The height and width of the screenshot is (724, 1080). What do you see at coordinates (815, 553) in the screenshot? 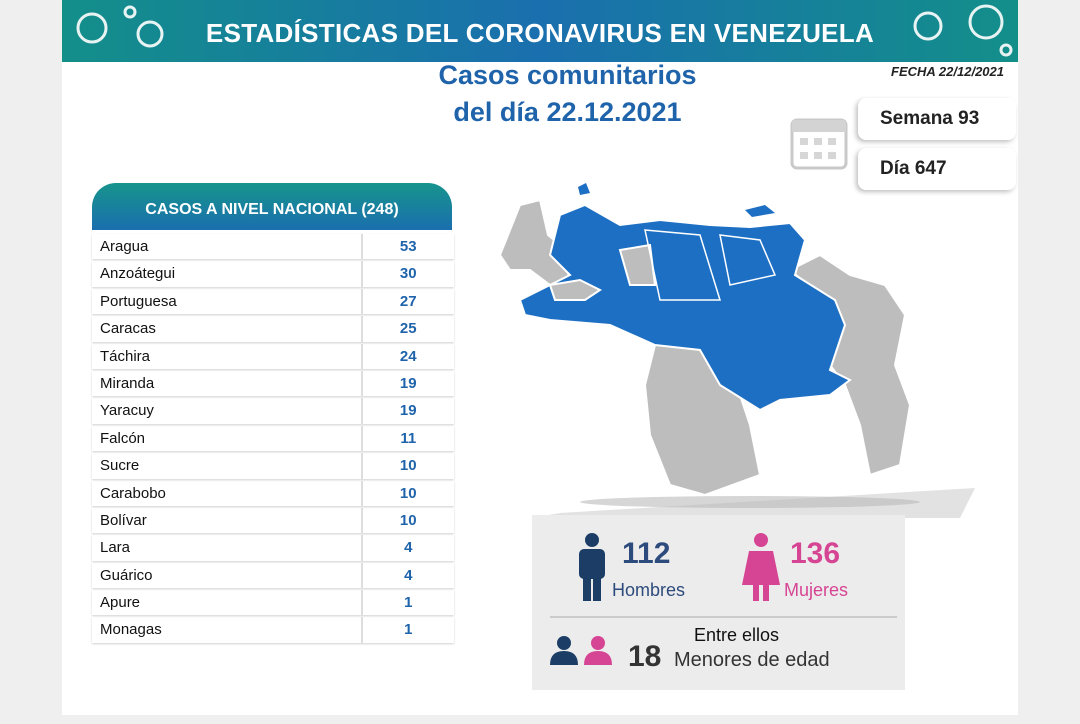
I see `women-count: 136` at bounding box center [815, 553].